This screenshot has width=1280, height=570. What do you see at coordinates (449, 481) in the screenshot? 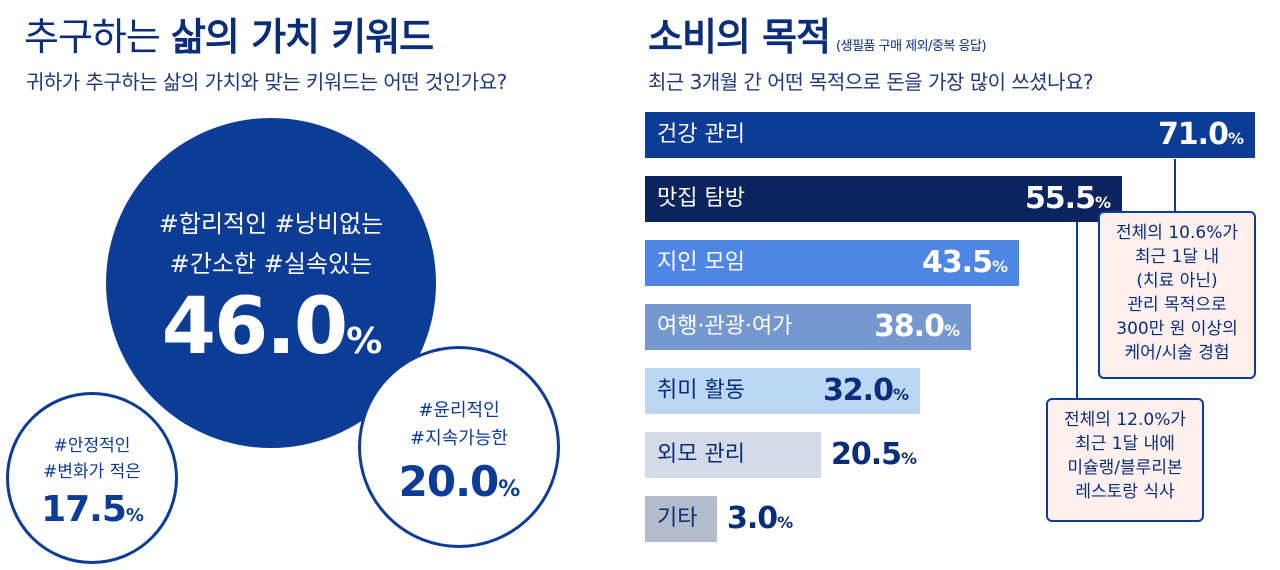
I see `circle-value-number: 20.0` at bounding box center [449, 481].